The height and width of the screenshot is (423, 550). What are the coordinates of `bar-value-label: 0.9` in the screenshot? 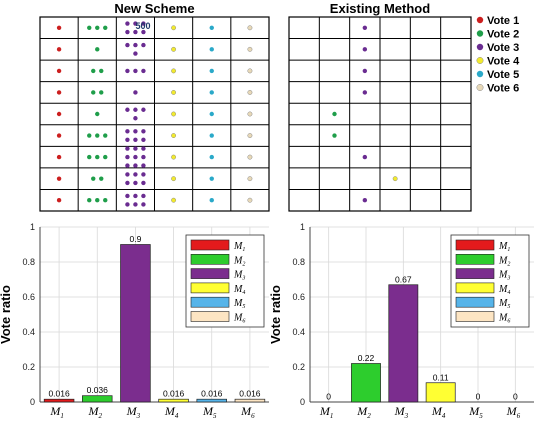 It's located at (136, 239).